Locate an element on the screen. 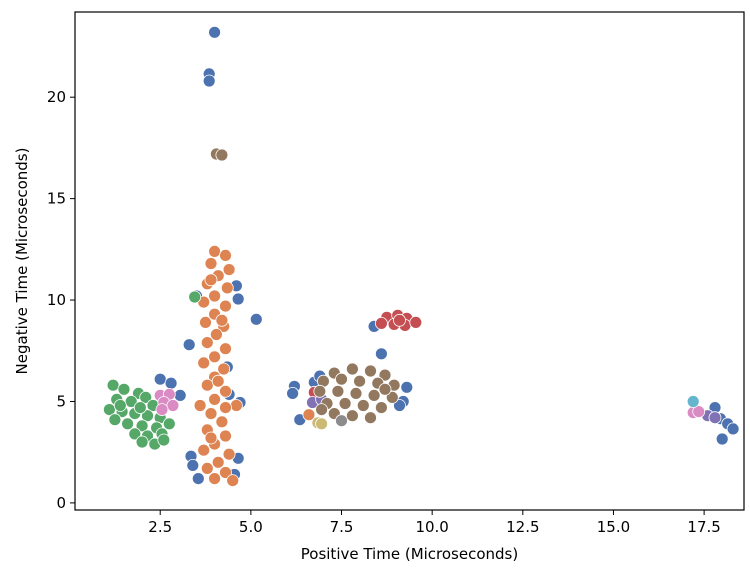  x-axis-label: Positive Time (Microseconds) is located at coordinates (409, 554).